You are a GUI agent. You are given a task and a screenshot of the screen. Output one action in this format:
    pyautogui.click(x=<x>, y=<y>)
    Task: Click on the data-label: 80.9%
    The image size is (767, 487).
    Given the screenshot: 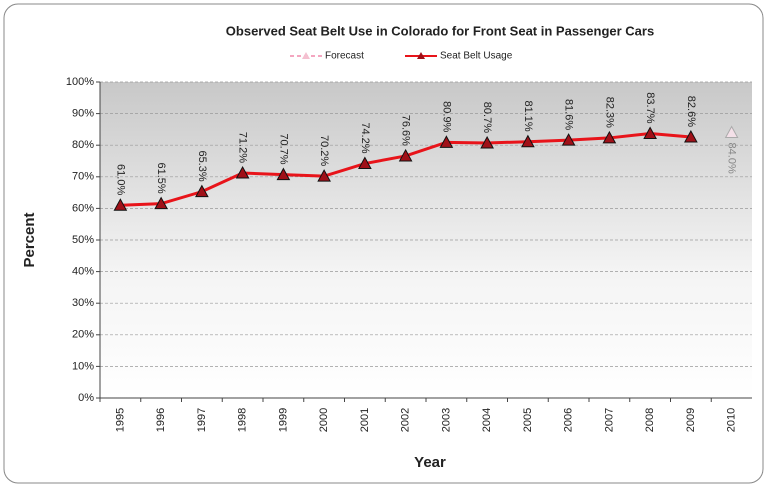 What is the action you would take?
    pyautogui.click(x=446, y=116)
    